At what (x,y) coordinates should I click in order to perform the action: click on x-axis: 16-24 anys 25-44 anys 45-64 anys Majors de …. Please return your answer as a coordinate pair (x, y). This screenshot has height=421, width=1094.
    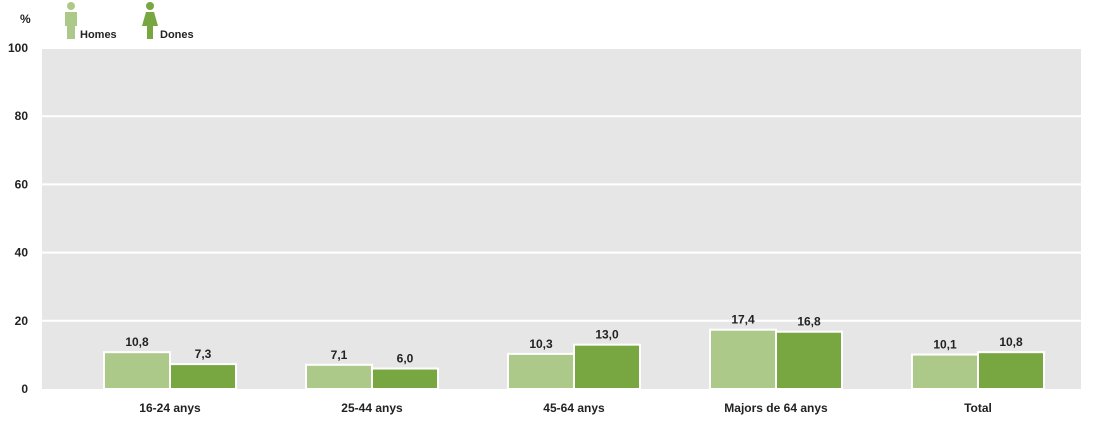
    Looking at the image, I should click on (565, 408).